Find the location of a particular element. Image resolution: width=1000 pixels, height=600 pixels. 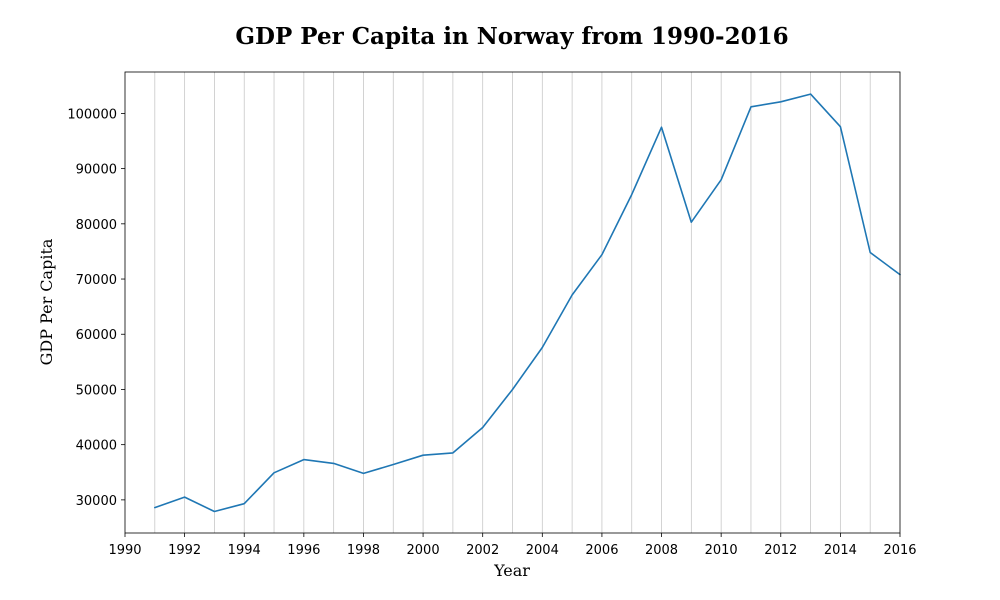

y-tick-label: 70000 is located at coordinates (96, 280).